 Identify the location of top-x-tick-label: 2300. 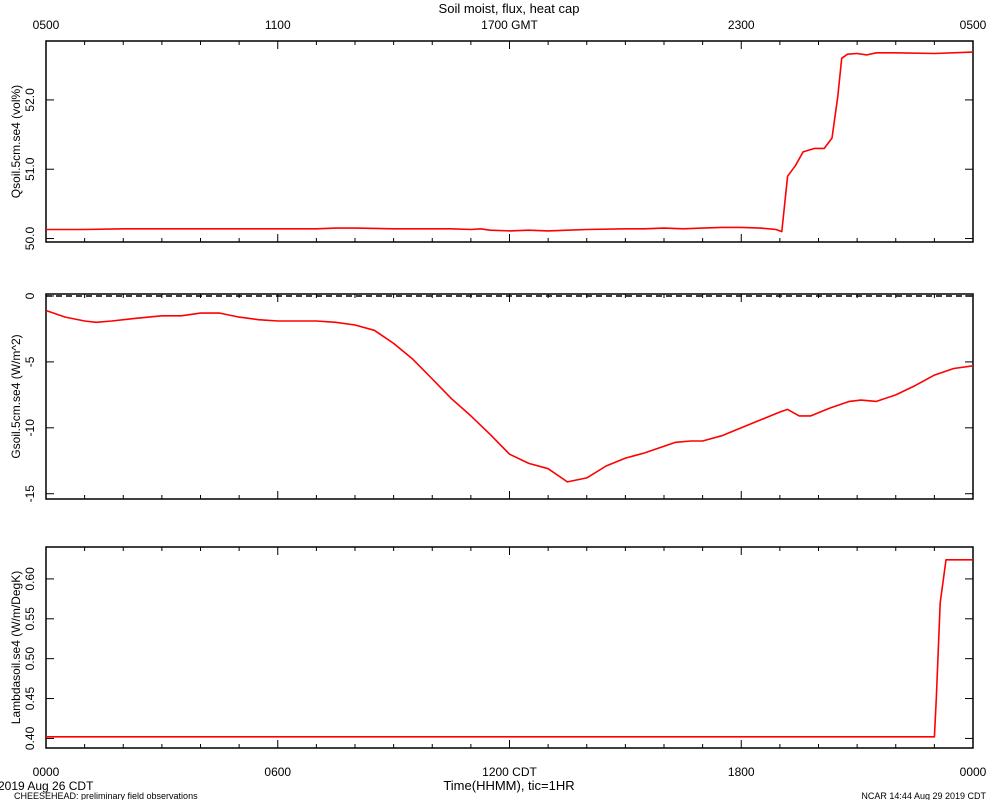
(741, 25).